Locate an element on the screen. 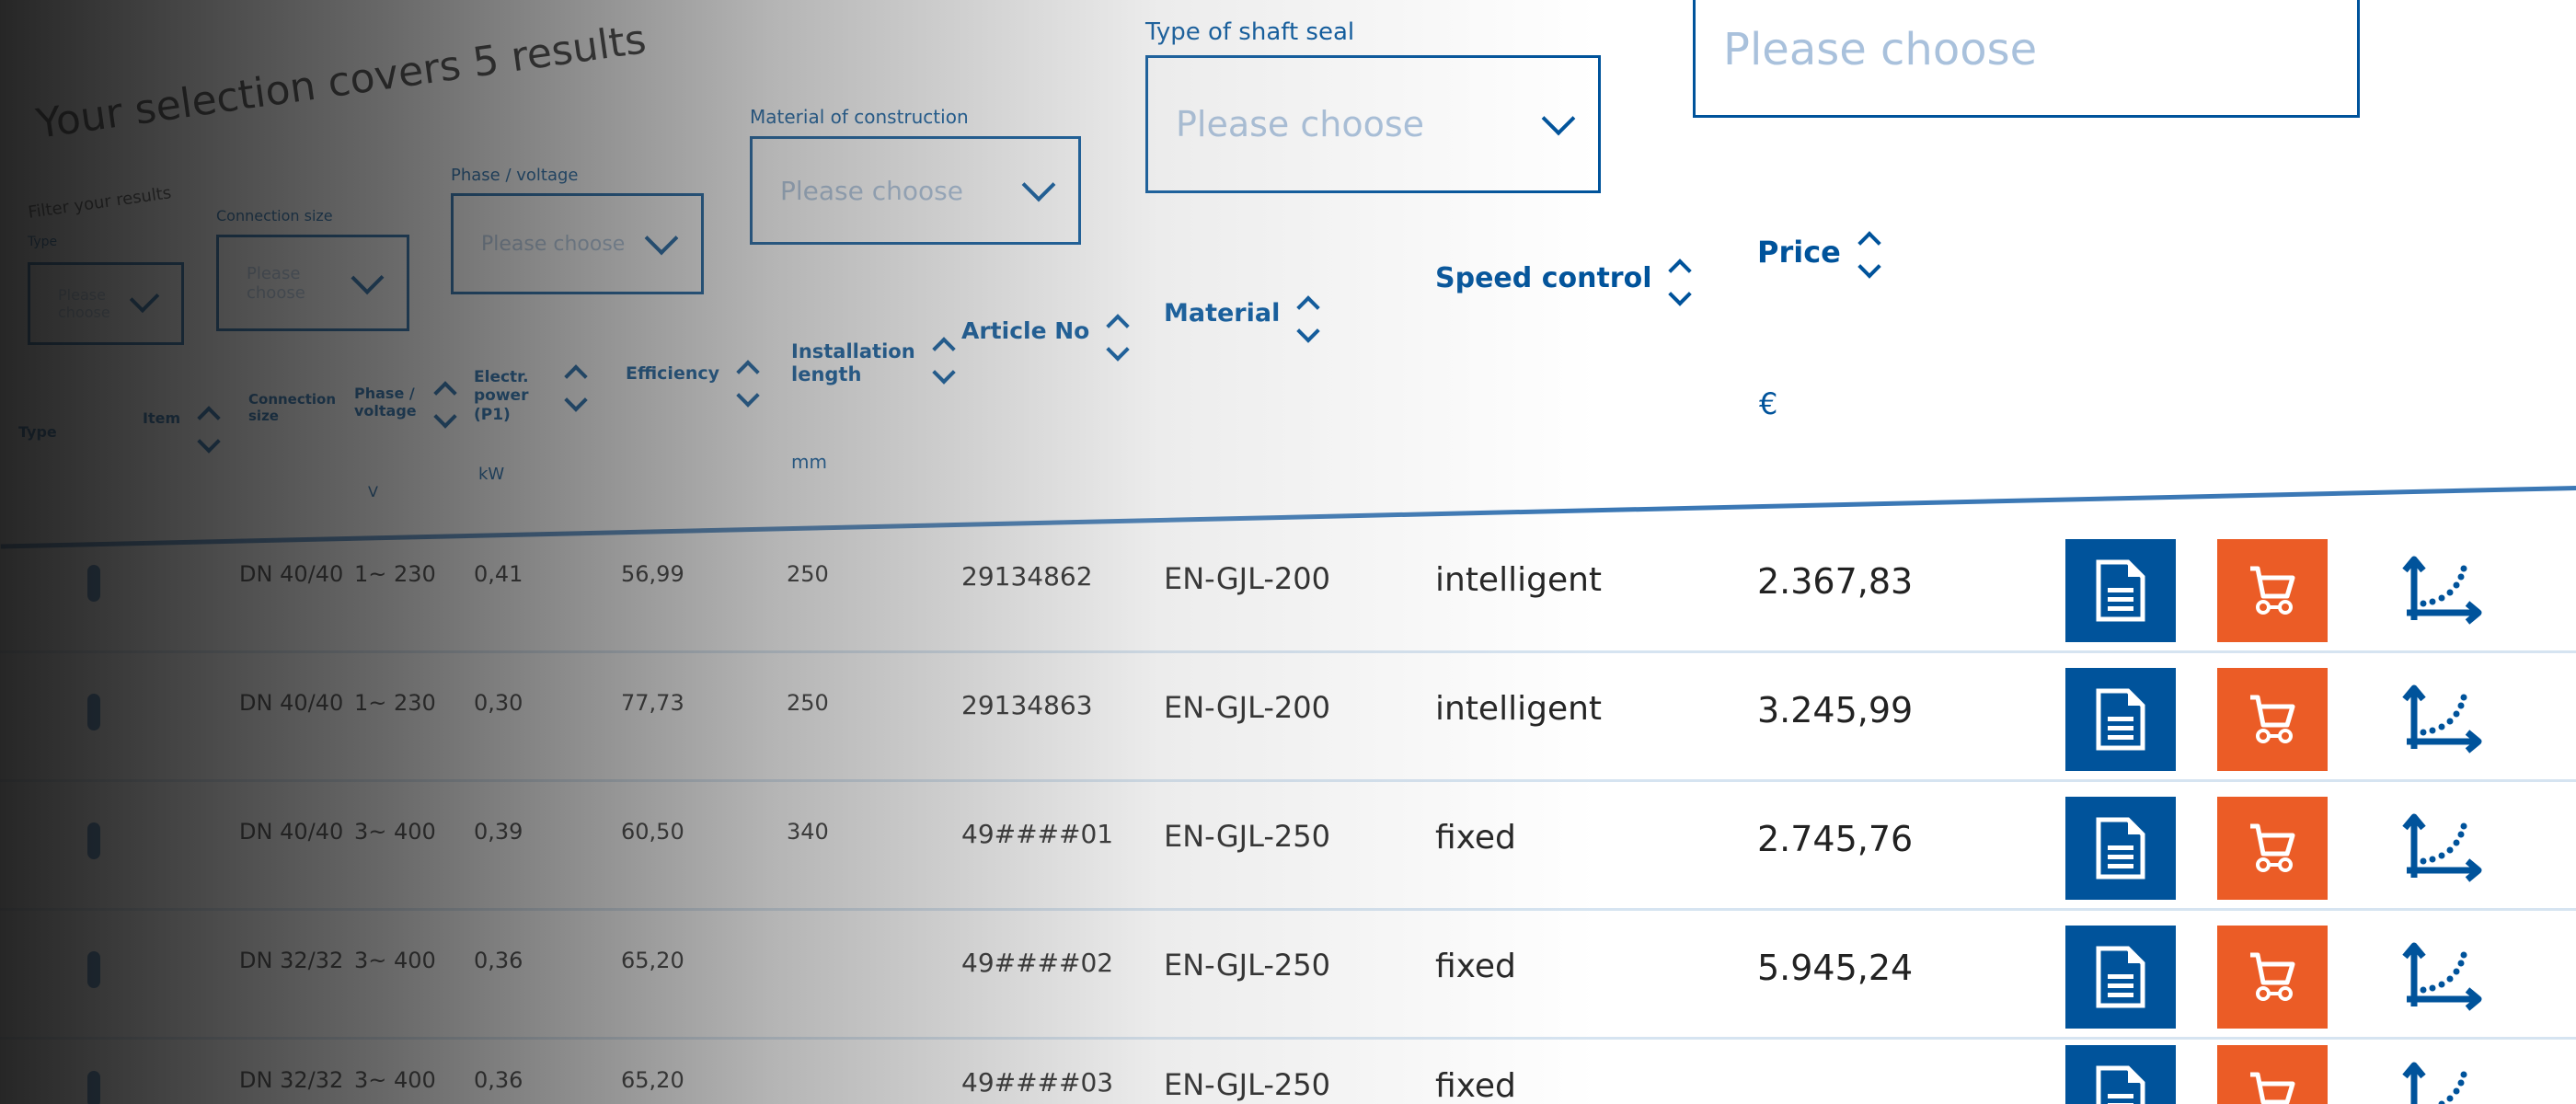 The image size is (2576, 1104). filter-material-dropdown: Please choose is located at coordinates (915, 190).